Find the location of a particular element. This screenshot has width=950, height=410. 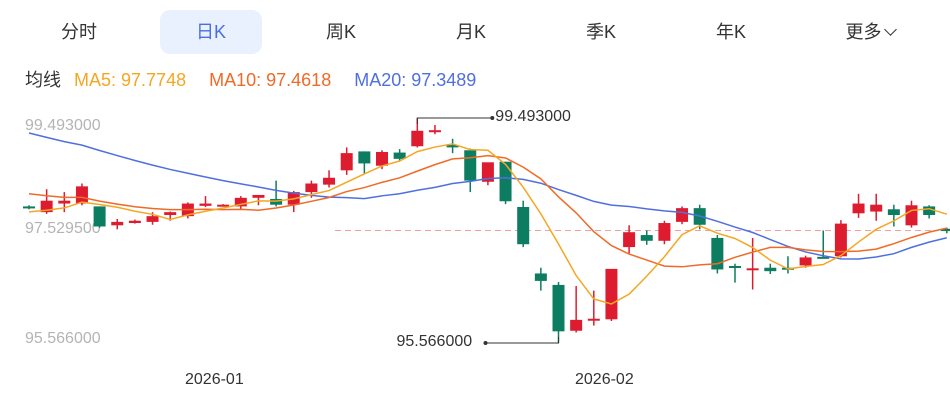

tab-label: 季K is located at coordinates (600, 32).